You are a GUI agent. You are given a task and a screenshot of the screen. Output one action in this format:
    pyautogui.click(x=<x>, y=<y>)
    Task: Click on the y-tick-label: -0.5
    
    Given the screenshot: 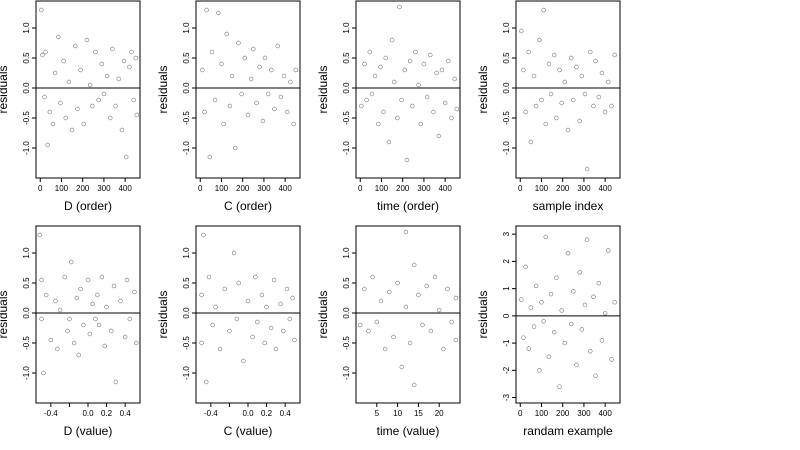 What is the action you would take?
    pyautogui.click(x=506, y=118)
    